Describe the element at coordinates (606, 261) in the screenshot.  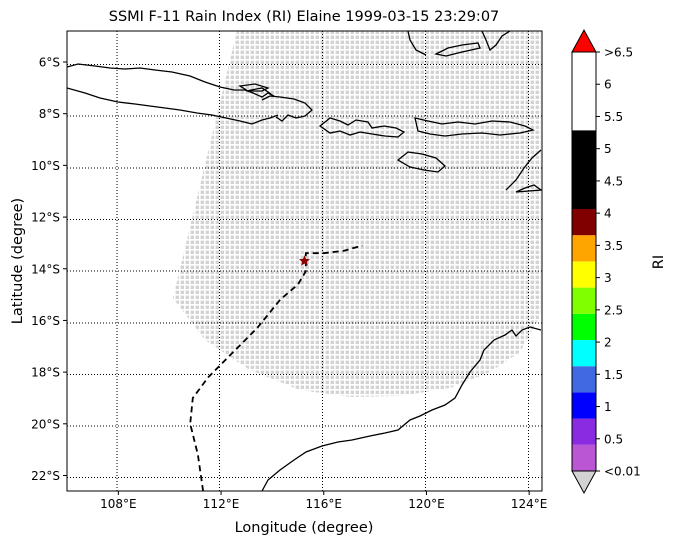
I see `colorbar: >6.5 6 5.5 5 4.5 4 3.5 3 2.5 2 1.5 1 0.5 <0.01` at that location.